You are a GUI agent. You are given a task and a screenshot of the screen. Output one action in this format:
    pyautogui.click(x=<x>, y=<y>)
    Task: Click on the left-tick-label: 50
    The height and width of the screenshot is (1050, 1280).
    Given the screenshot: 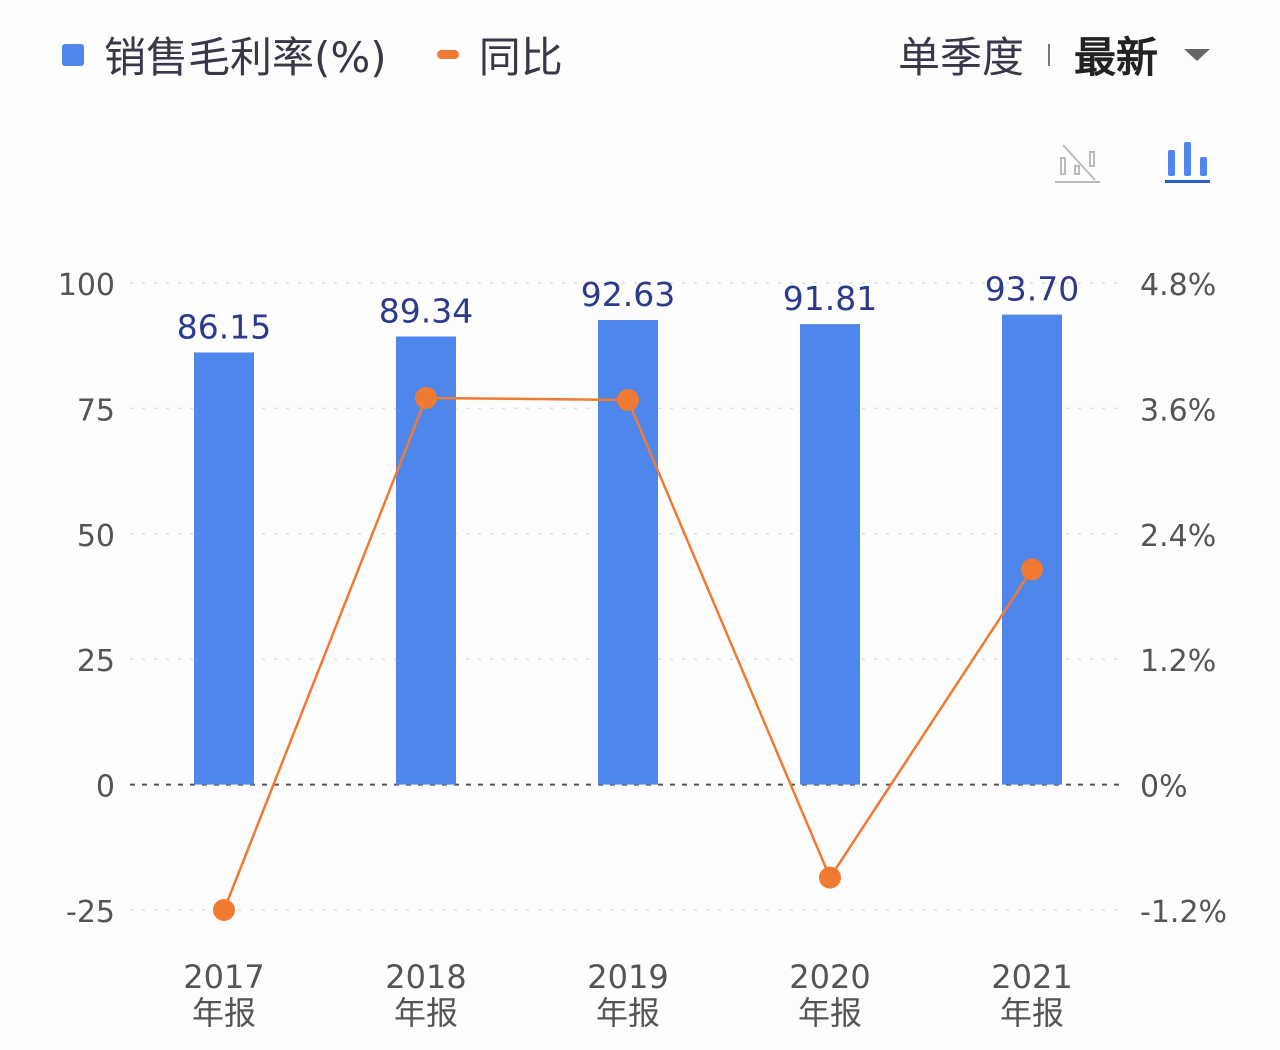 What is the action you would take?
    pyautogui.click(x=96, y=536)
    